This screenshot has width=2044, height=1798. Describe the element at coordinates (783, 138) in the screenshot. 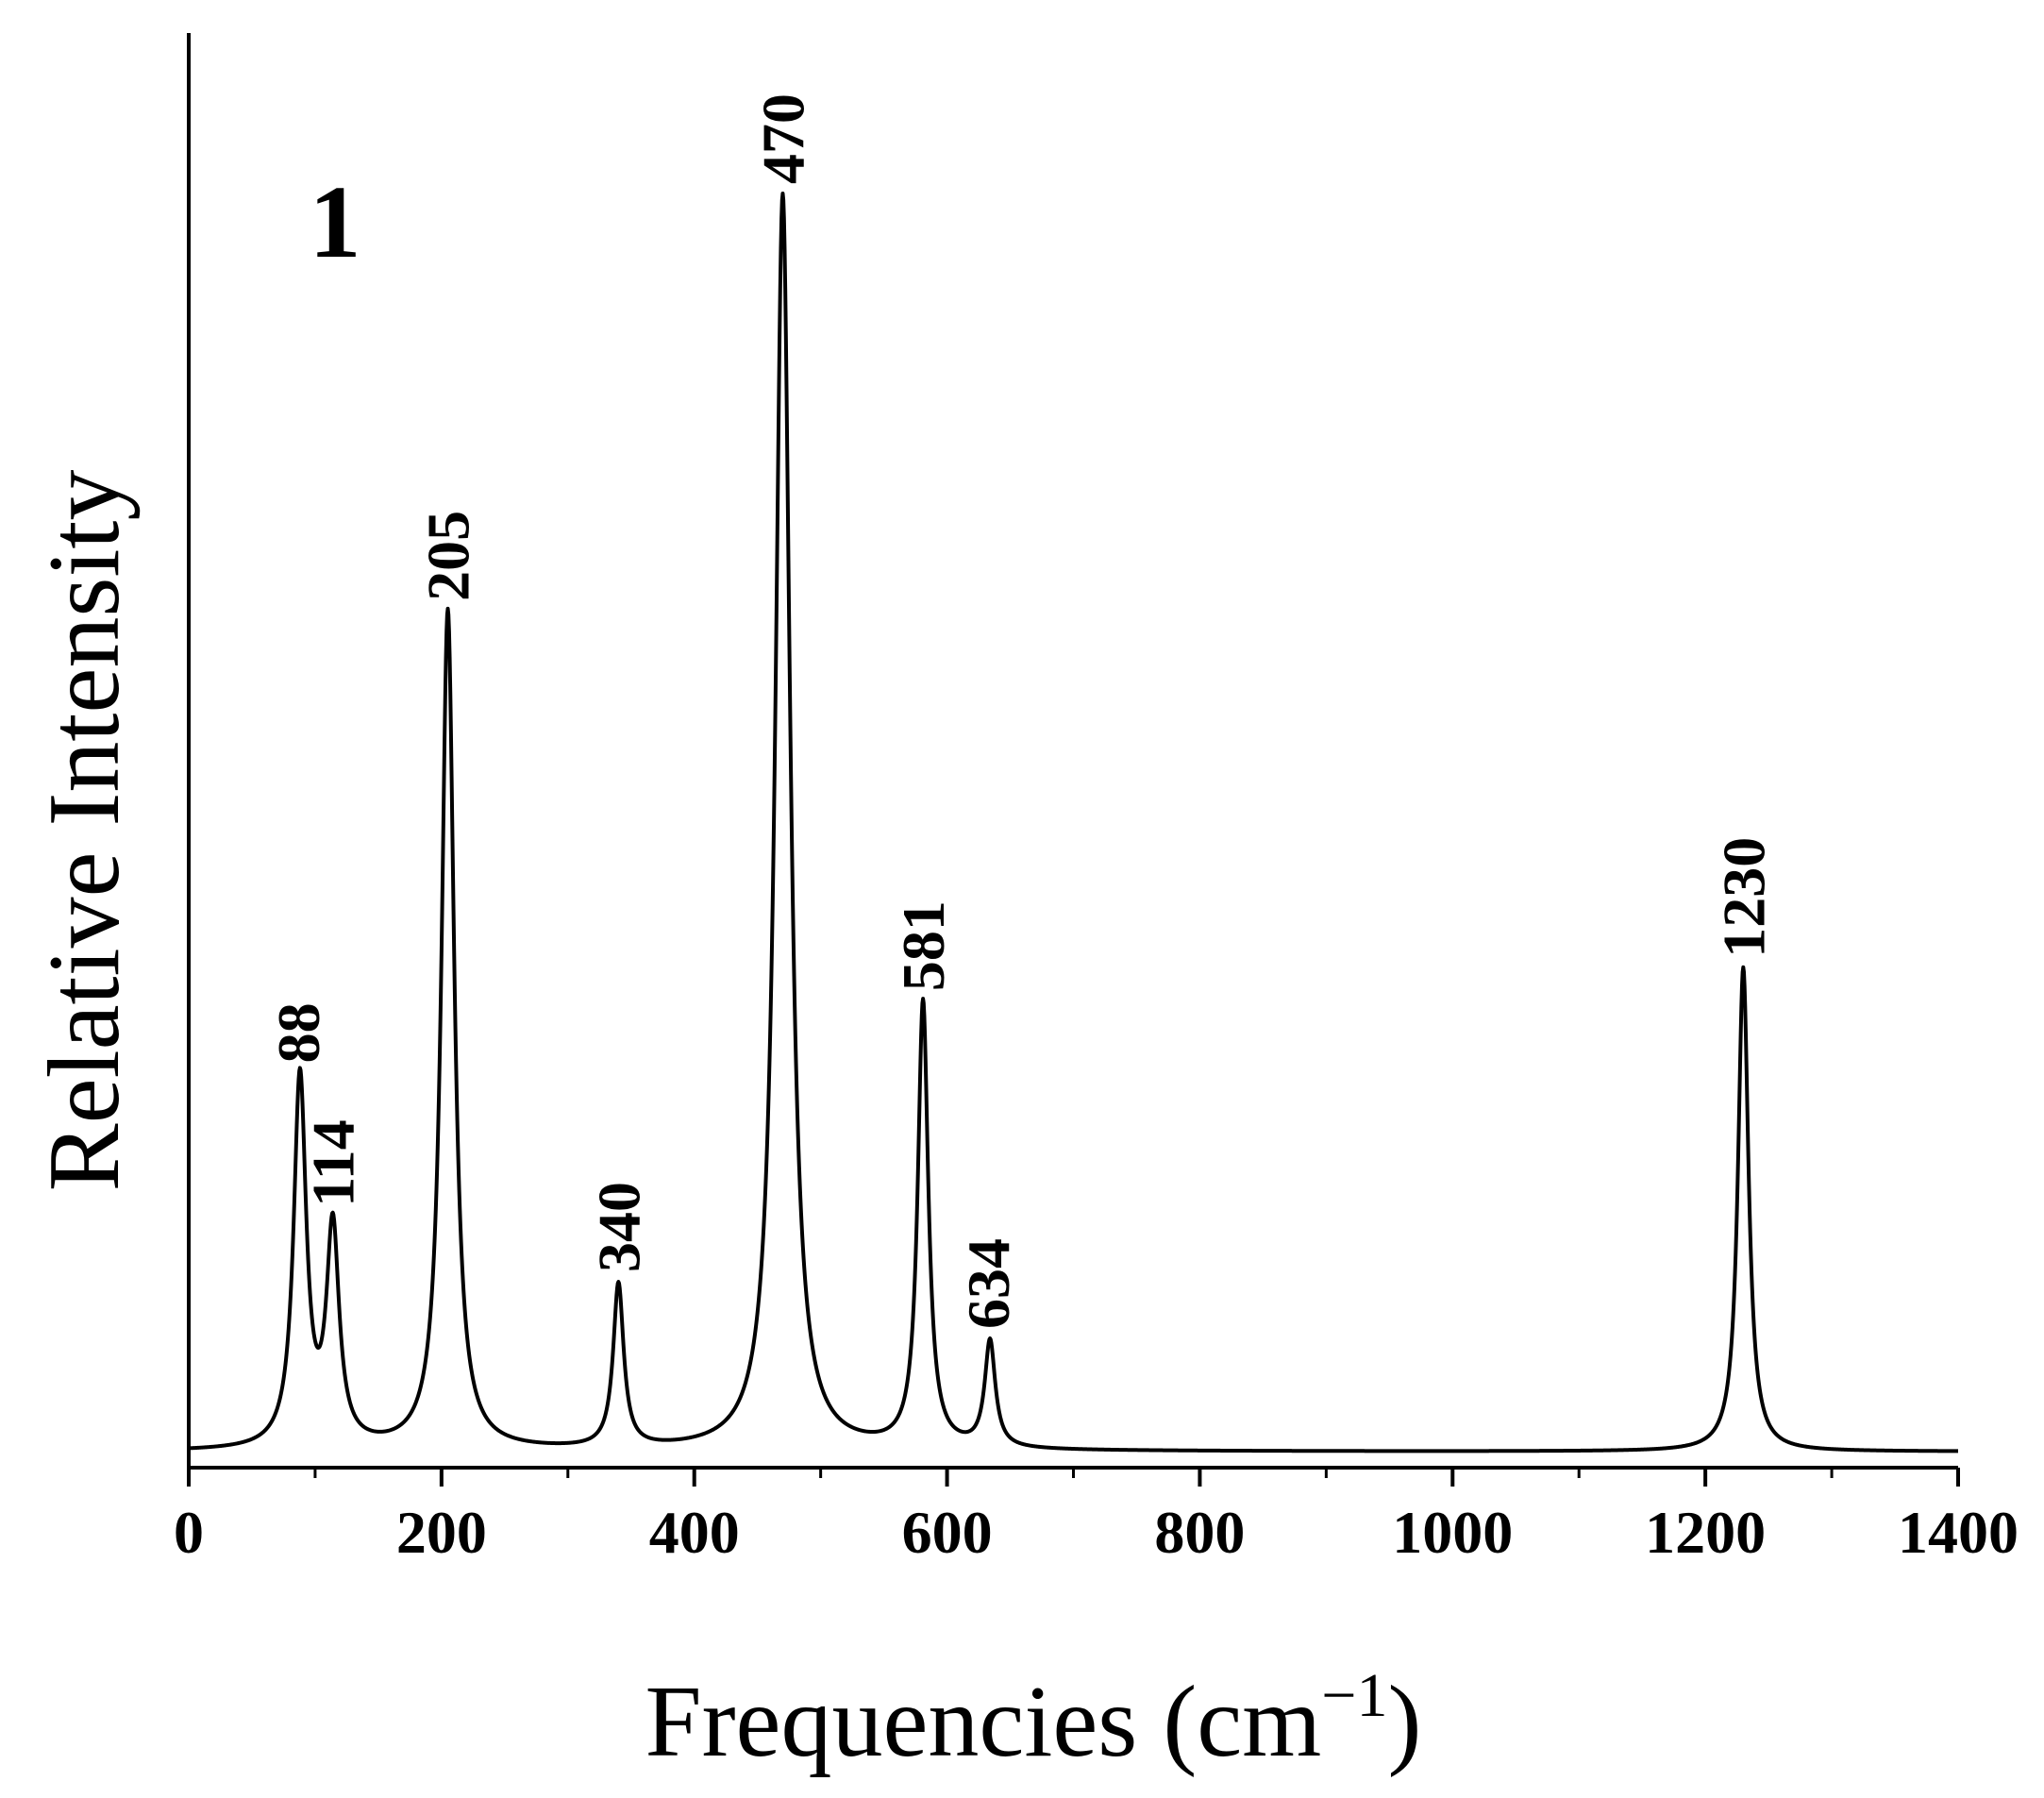

I see `peak-label: 470` at that location.